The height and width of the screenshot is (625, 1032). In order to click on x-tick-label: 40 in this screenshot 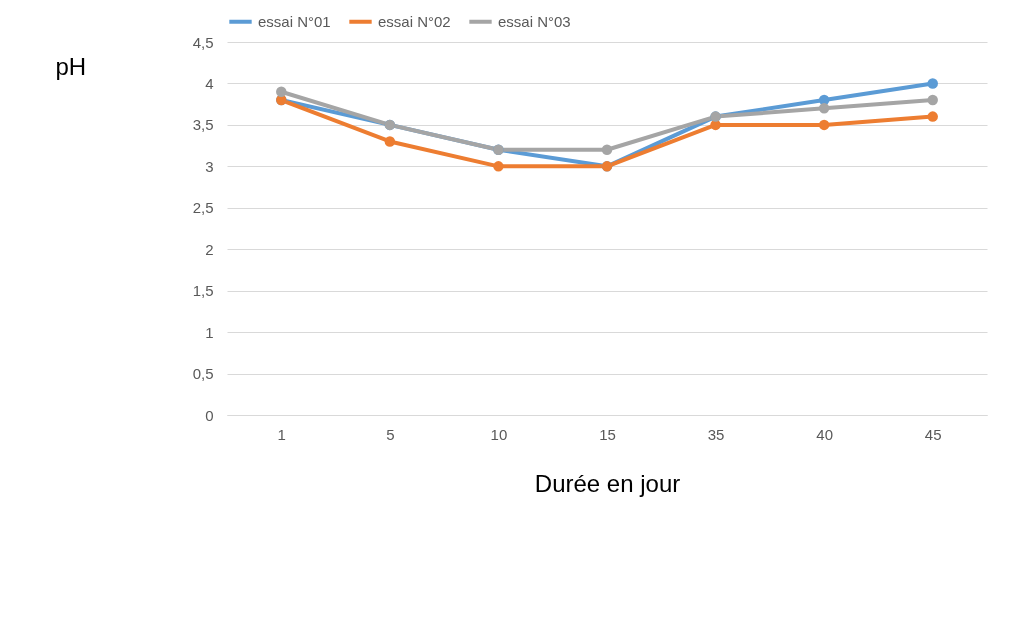, I will do `click(824, 434)`.